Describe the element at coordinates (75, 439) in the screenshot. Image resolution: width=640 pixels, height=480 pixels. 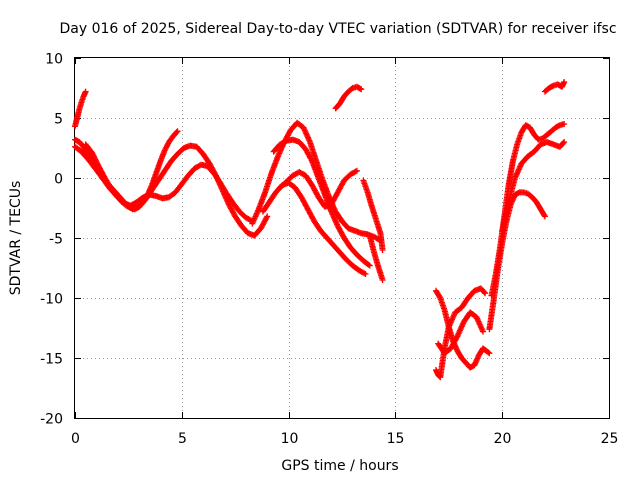
I see `x-tick-label: 0` at that location.